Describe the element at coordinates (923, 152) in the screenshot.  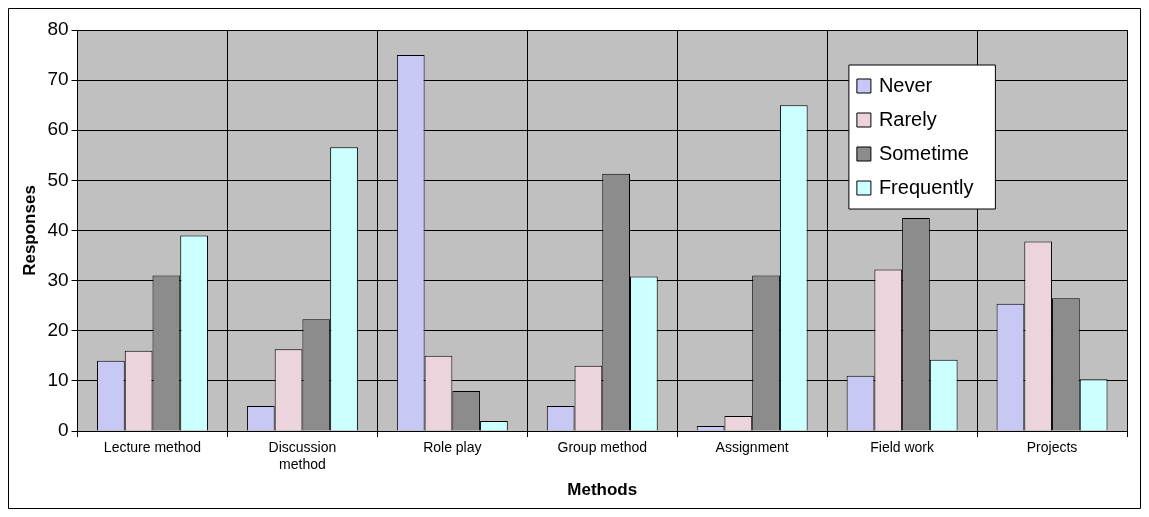
I see `legend-label: Sometime` at that location.